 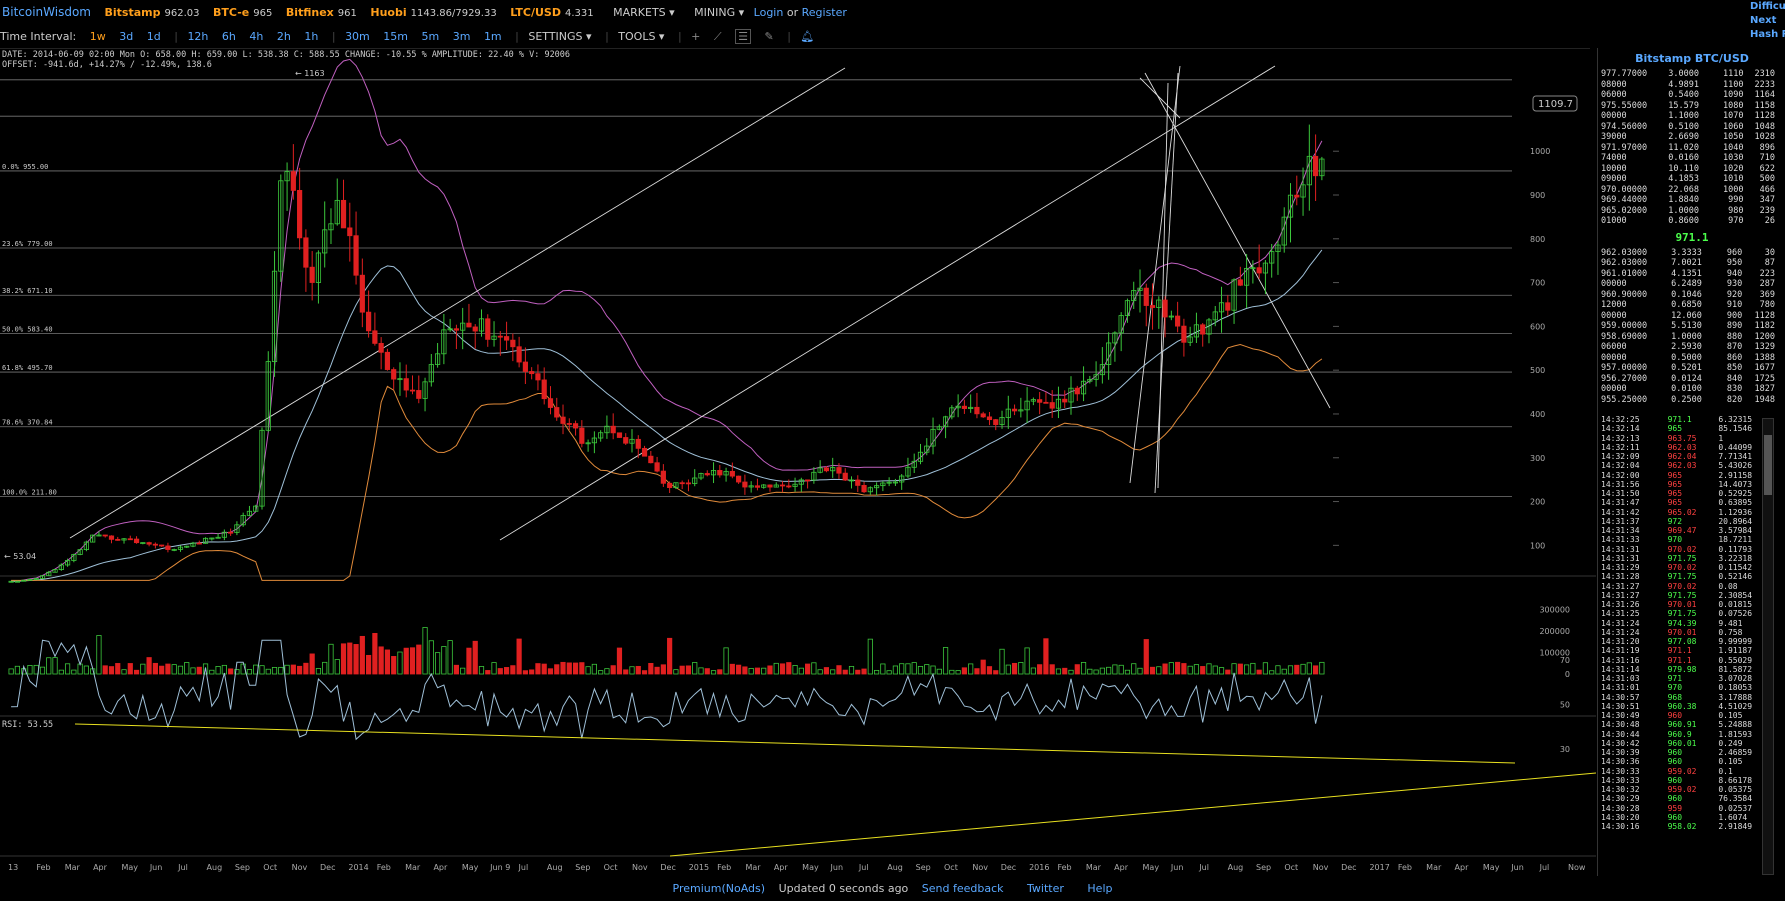 What do you see at coordinates (1730, 632) in the screenshot?
I see `trade-cell: 0.758` at bounding box center [1730, 632].